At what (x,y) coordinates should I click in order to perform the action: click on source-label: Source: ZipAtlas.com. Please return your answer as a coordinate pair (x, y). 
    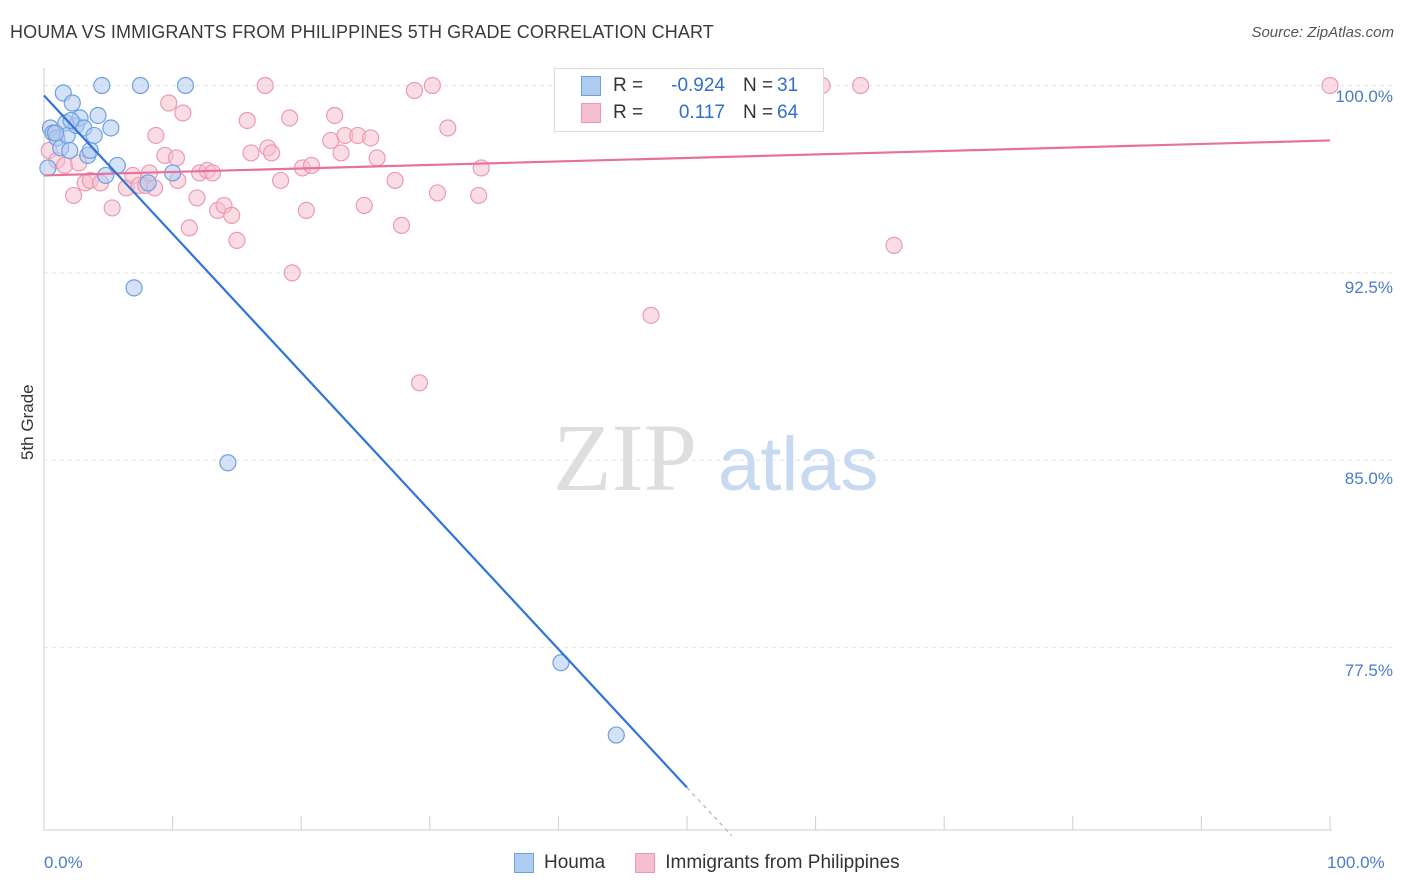
    Looking at the image, I should click on (1322, 32).